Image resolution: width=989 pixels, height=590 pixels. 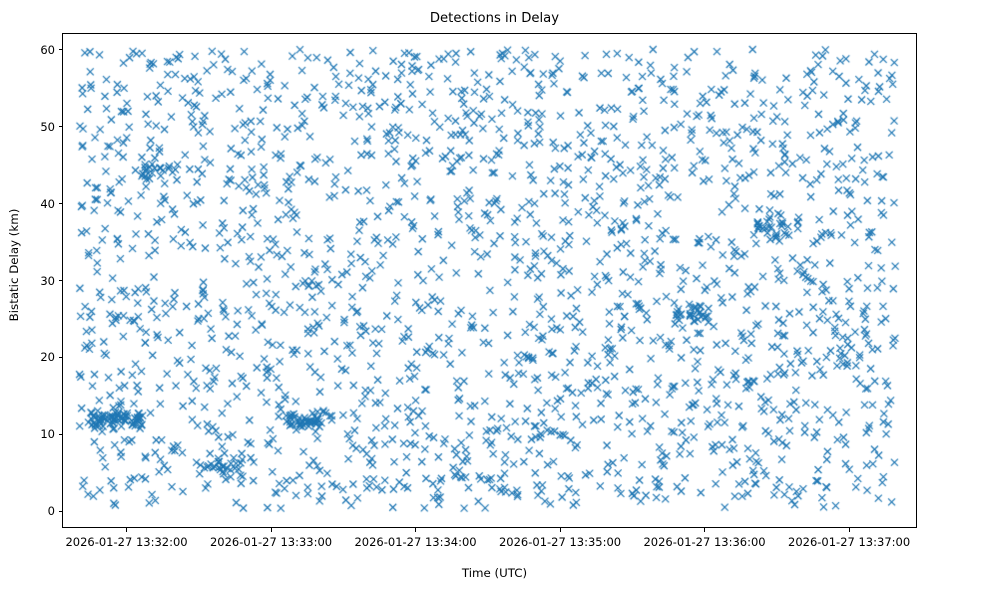 I want to click on y-axis-label: Bistatic Delay (km), so click(x=14, y=265).